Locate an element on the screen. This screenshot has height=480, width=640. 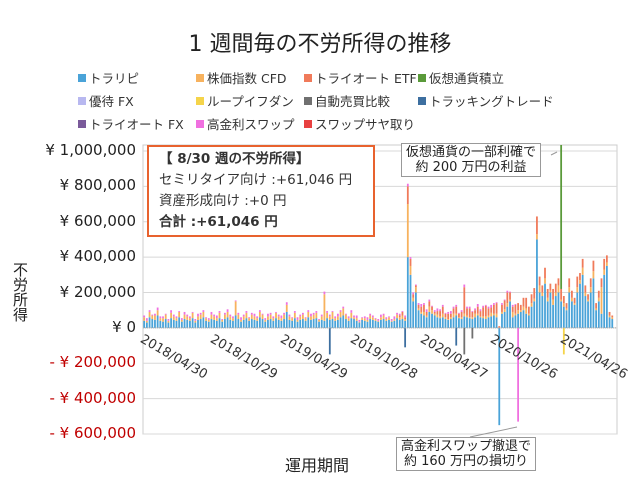
legend-label: トライオート FX is located at coordinates (136, 124).